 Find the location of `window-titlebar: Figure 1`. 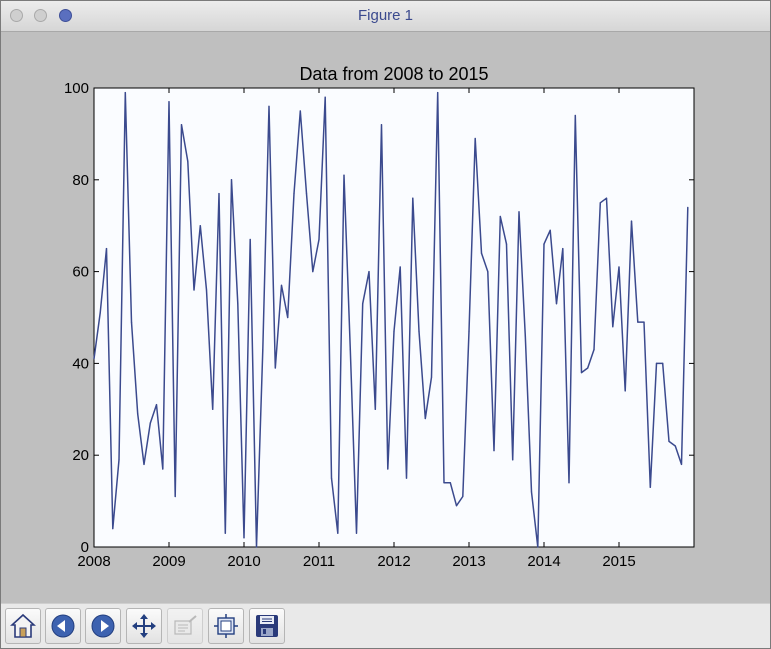

window-titlebar: Figure 1 is located at coordinates (385, 16).